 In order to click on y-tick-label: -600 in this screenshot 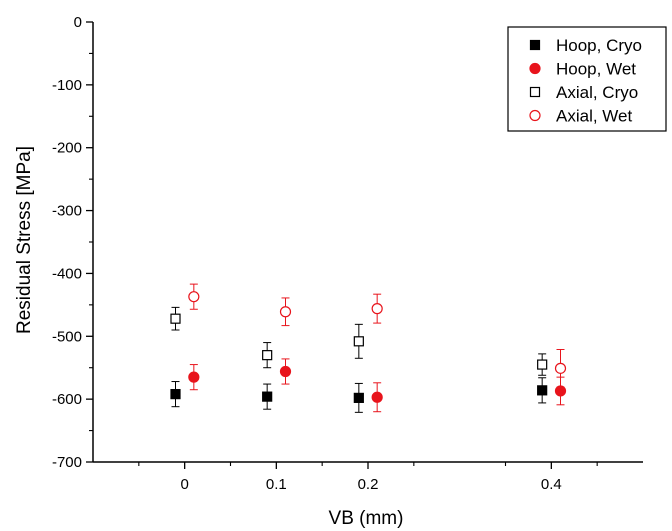, I will do `click(67, 399)`.